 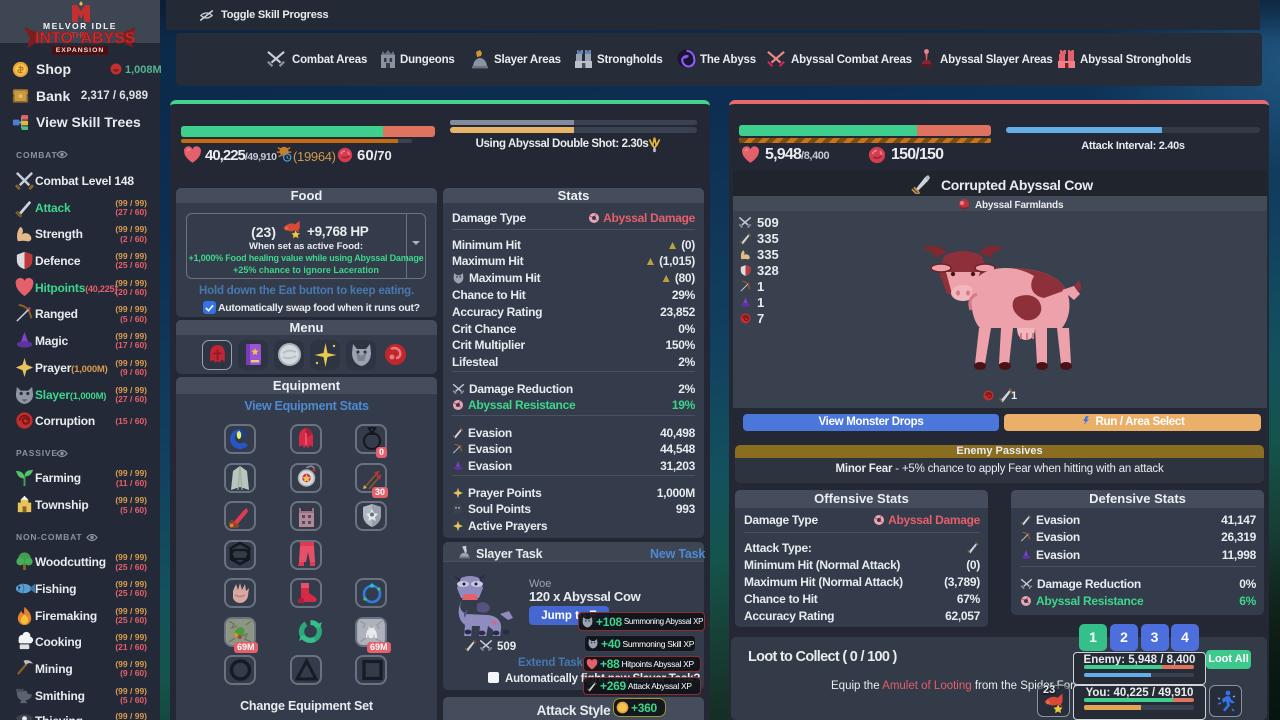 I want to click on svg-text: THE, so click(x=79, y=35).